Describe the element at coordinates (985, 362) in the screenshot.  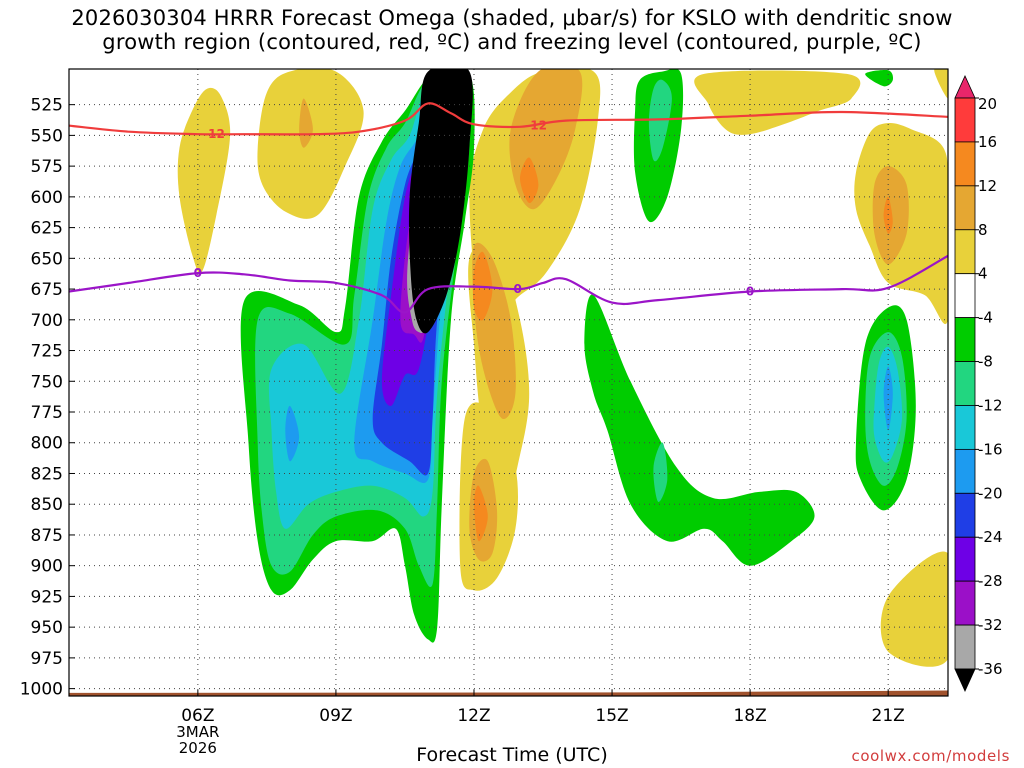
I see `colorbar-label-6: -8` at that location.